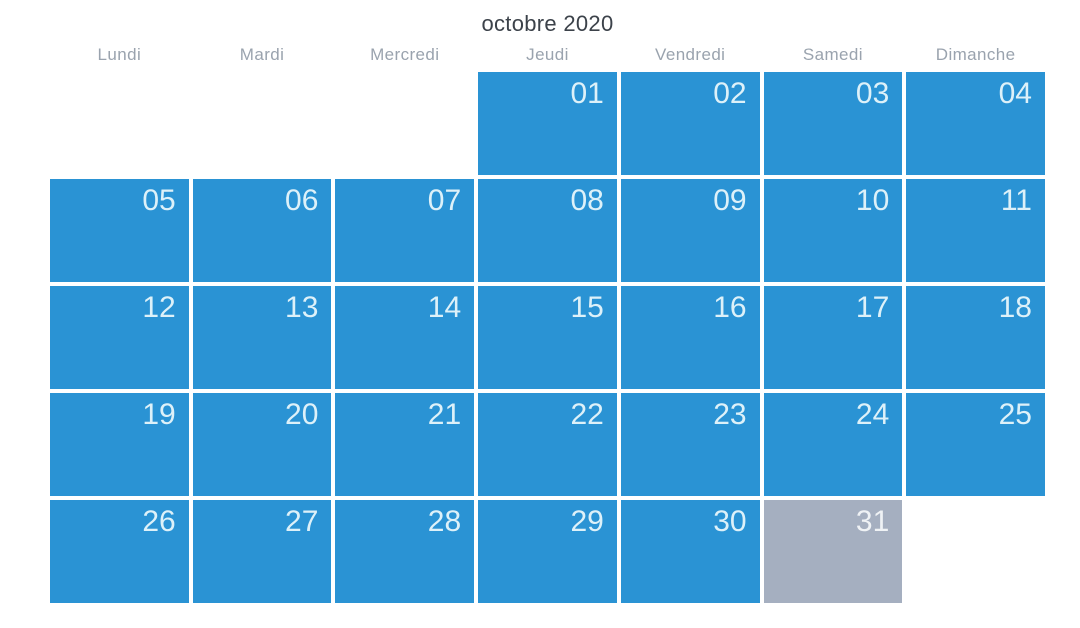 The width and height of the screenshot is (1080, 628). Describe the element at coordinates (833, 337) in the screenshot. I see `day-cell-17: 17` at that location.